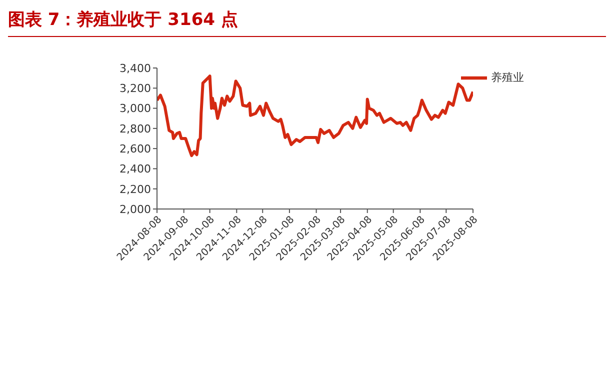  What do you see at coordinates (507, 77) in the screenshot?
I see `legend-label: 养殖业` at bounding box center [507, 77].